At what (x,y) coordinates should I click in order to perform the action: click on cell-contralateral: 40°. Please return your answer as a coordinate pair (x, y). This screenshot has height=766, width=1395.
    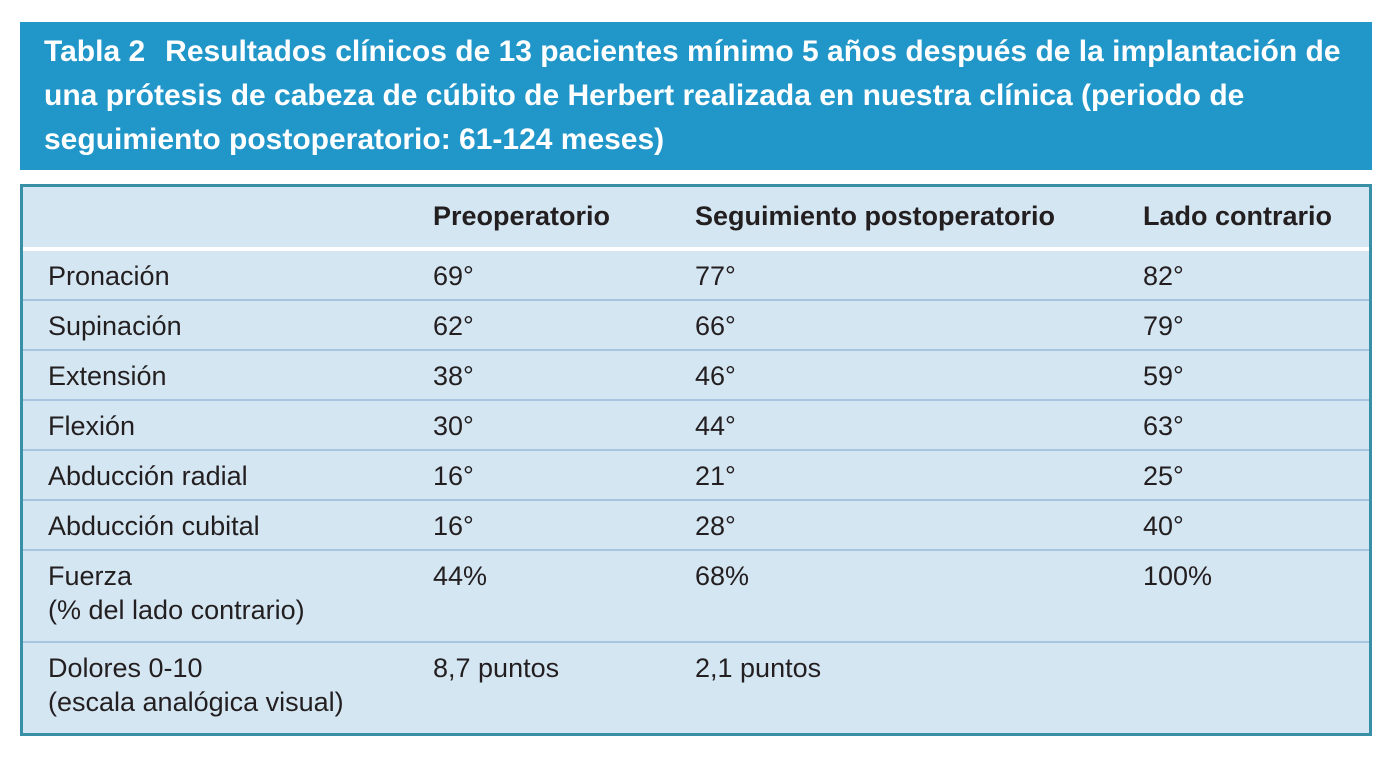
    Looking at the image, I should click on (1163, 526).